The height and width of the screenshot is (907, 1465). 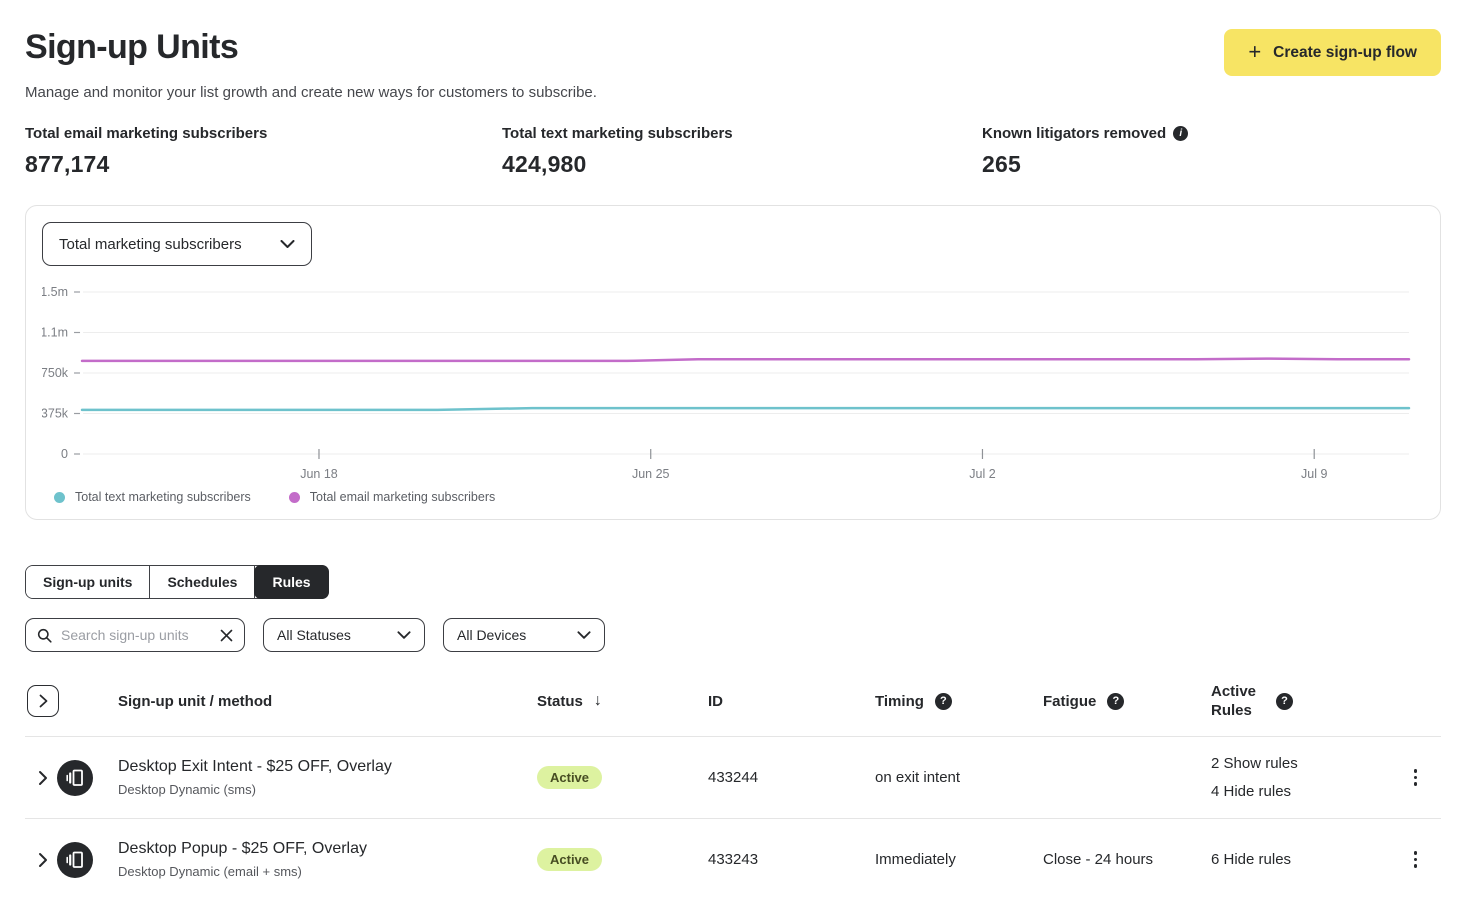 What do you see at coordinates (715, 701) in the screenshot?
I see `column-header-id: ID` at bounding box center [715, 701].